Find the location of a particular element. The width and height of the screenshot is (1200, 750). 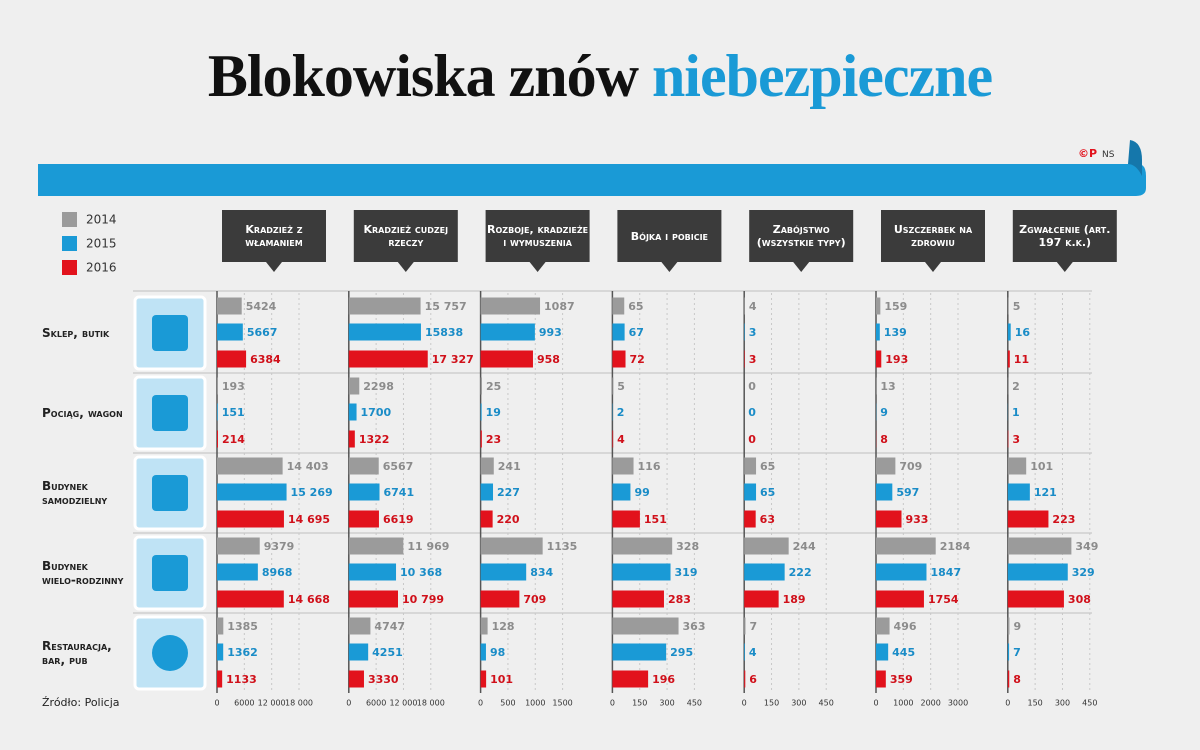

x-tick-label: 1000 is located at coordinates (903, 703).